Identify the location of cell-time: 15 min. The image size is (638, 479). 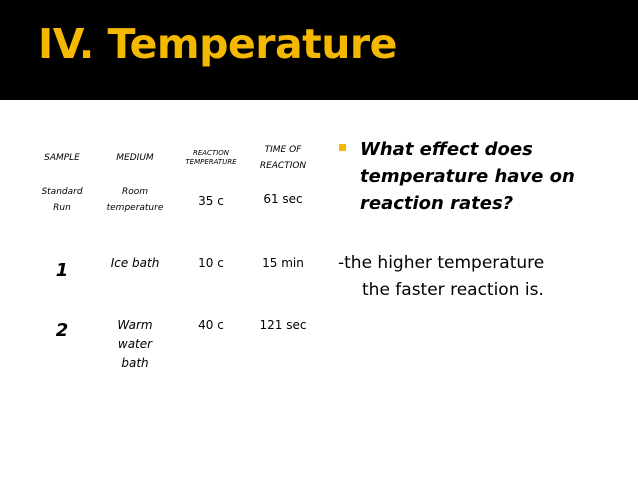
(283, 263).